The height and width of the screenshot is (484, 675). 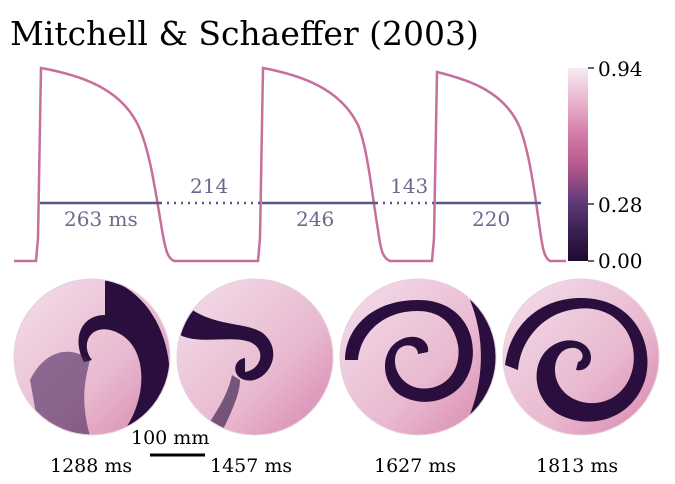 I want to click on di-label-1: 214, so click(x=209, y=186).